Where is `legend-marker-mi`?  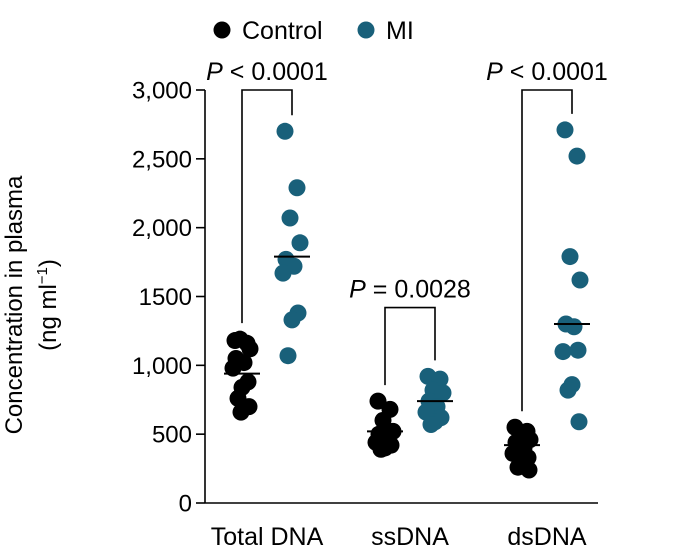
legend-marker-mi is located at coordinates (366, 30).